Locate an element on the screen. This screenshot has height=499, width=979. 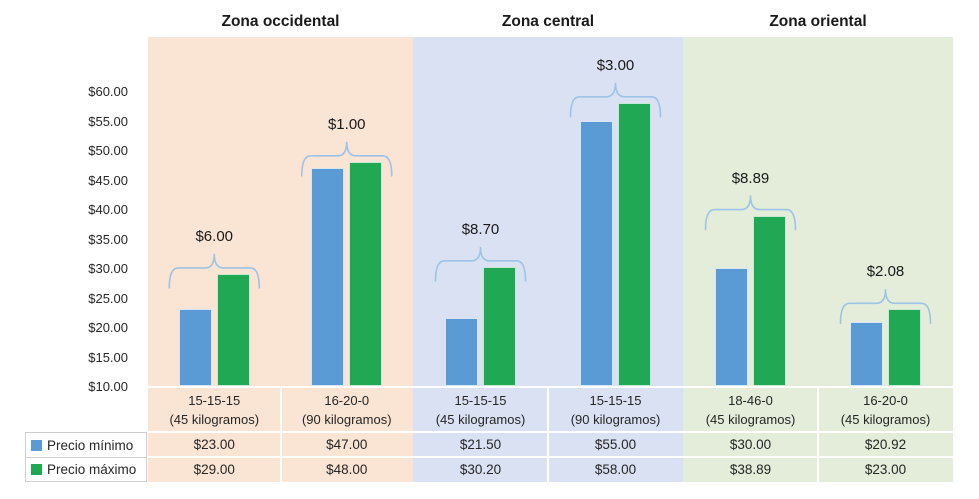
y-axis-tick: $35.00 is located at coordinates (108, 239).